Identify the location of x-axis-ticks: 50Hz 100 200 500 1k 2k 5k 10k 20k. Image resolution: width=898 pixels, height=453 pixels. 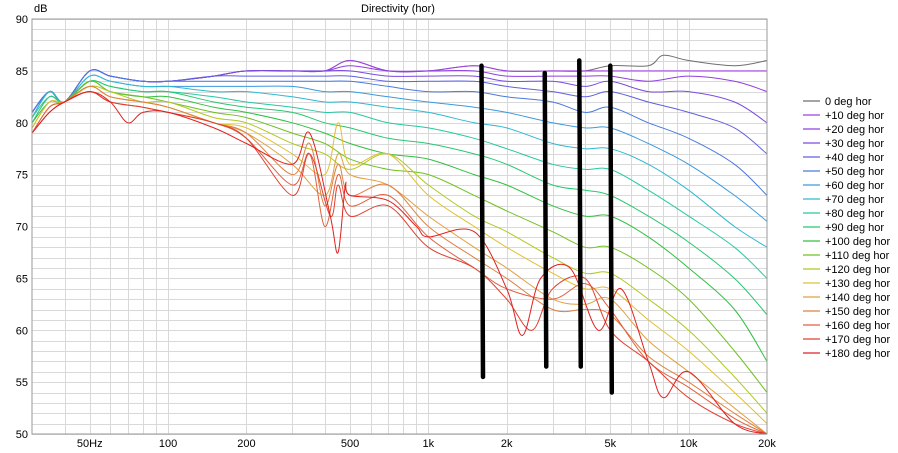
(426, 444).